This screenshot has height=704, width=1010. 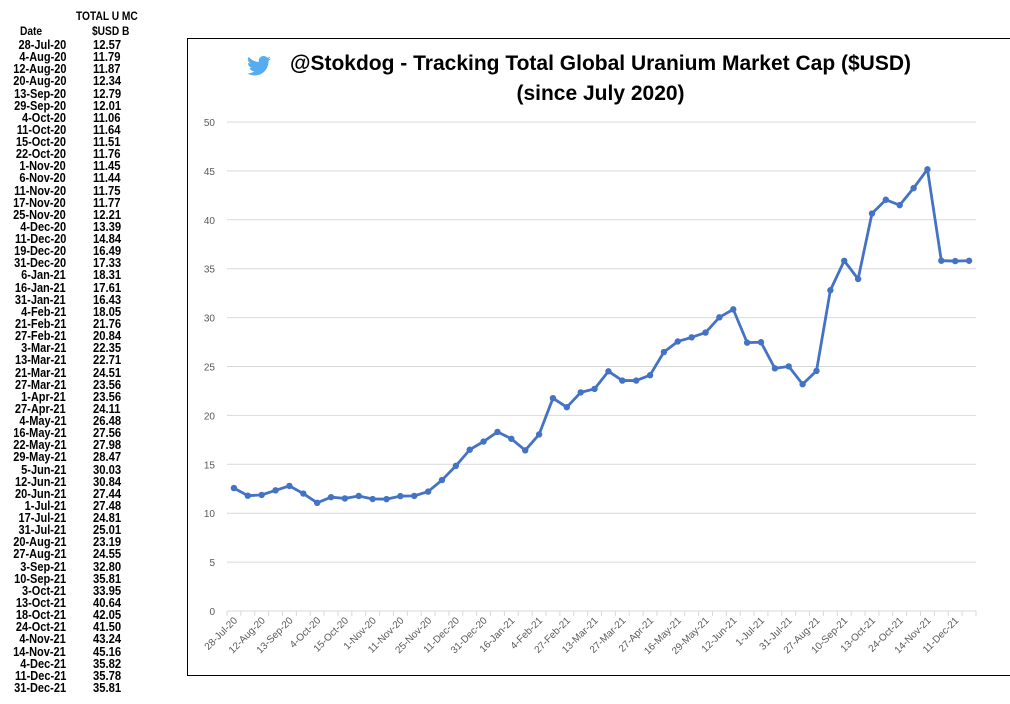 What do you see at coordinates (42, 639) in the screenshot?
I see `row-date: 4-Nov-21` at bounding box center [42, 639].